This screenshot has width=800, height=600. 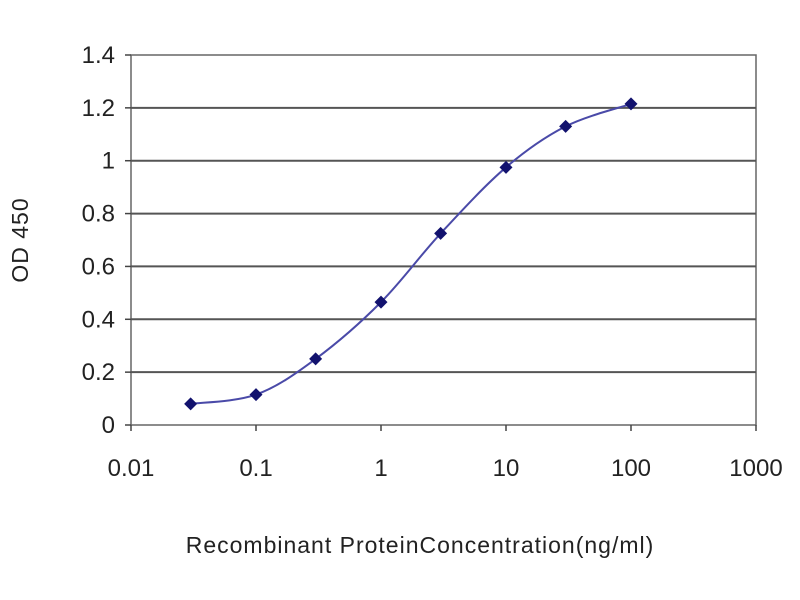 I want to click on y-tick-label: 0.6, so click(x=98, y=266).